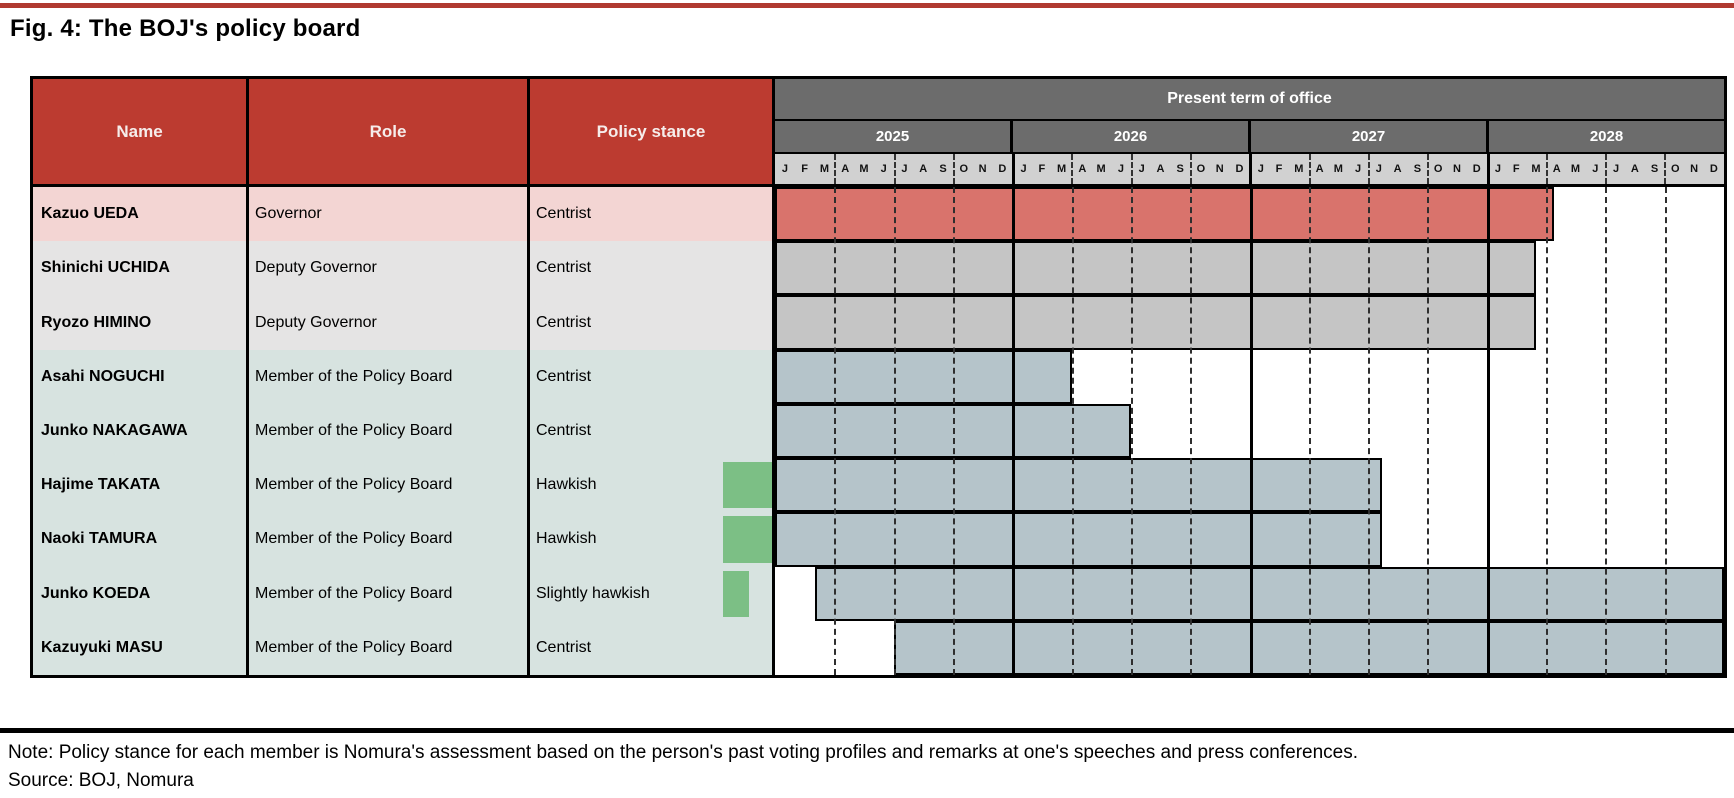 Image resolution: width=1734 pixels, height=798 pixels. Describe the element at coordinates (1249, 100) in the screenshot. I see `column-header-present-term: Present term of office` at that location.